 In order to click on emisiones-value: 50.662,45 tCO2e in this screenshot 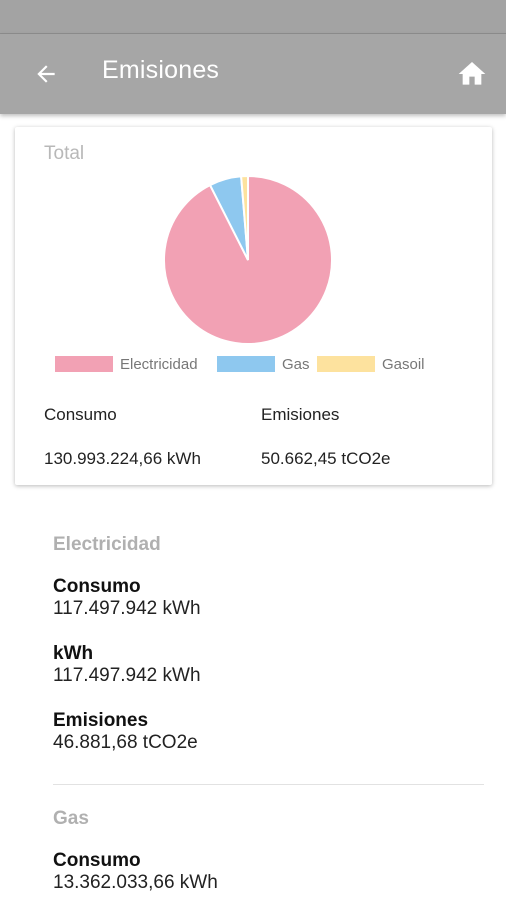, I will do `click(326, 458)`.